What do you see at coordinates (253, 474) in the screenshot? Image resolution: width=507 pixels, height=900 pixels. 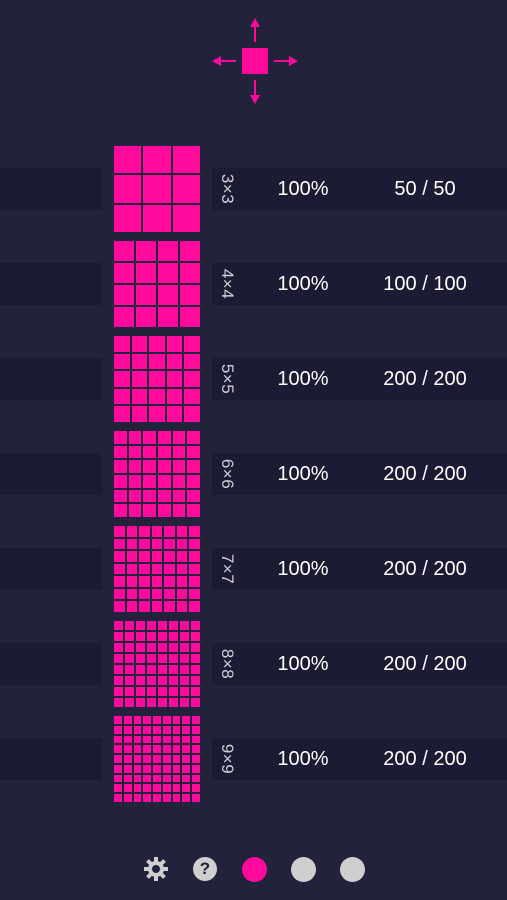 I see `level-row: 6×6 100% 200 / 200` at bounding box center [253, 474].